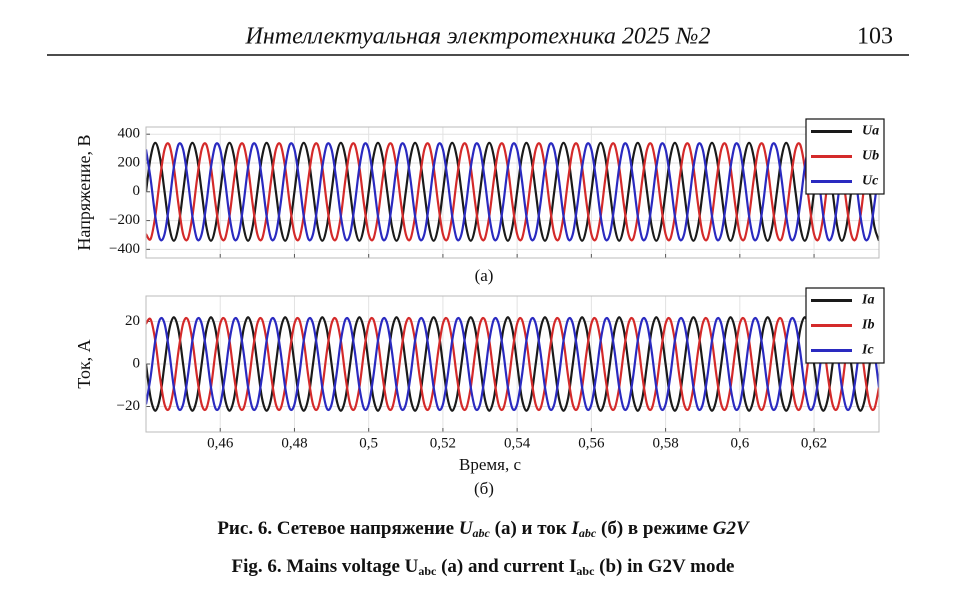  What do you see at coordinates (575, 528) in the screenshot?
I see `caption-symbol: I` at bounding box center [575, 528].